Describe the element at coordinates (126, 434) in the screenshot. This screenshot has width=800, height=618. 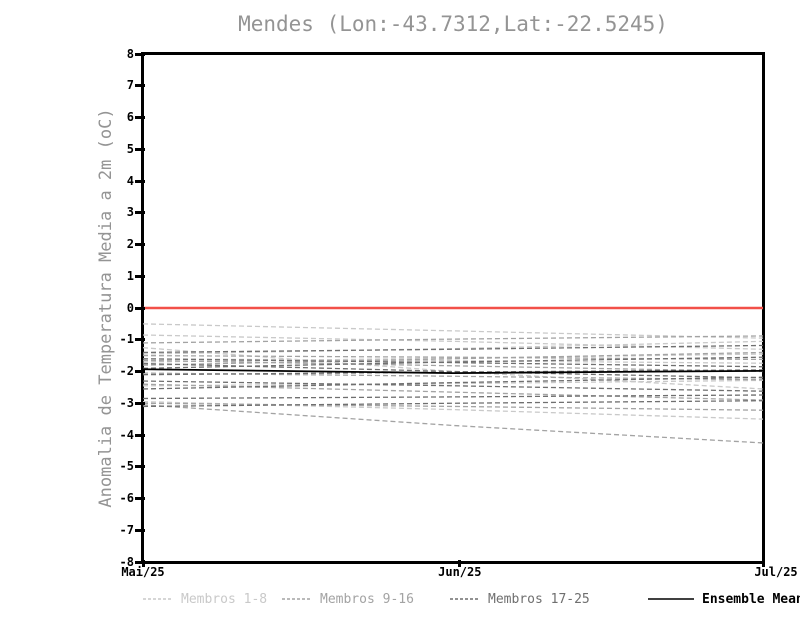
I see `y-tick-label: -4` at that location.